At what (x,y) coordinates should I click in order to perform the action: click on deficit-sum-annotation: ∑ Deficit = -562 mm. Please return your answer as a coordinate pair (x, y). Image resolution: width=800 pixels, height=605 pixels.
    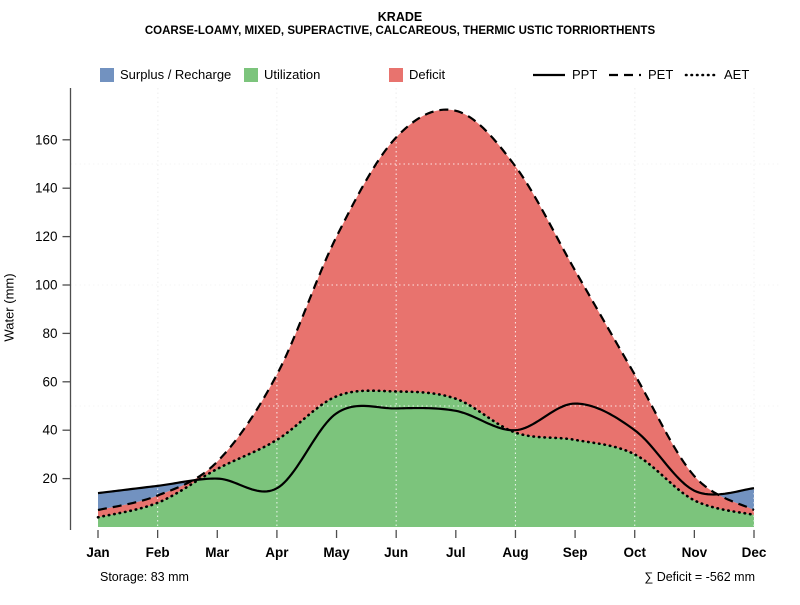
    Looking at the image, I should click on (699, 577).